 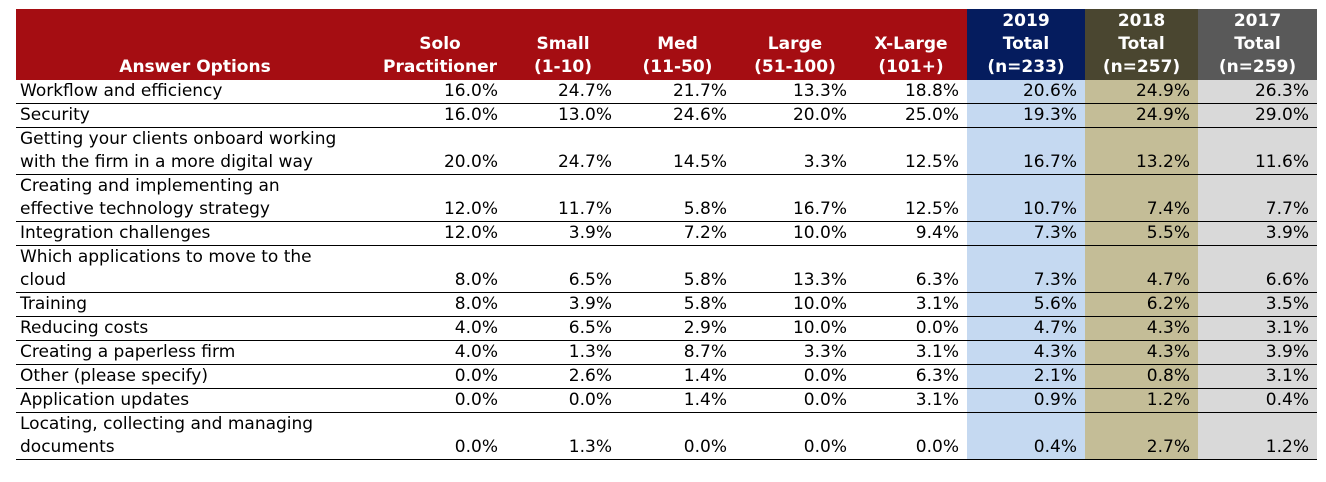 I want to click on column-header-text: Large, so click(x=795, y=44).